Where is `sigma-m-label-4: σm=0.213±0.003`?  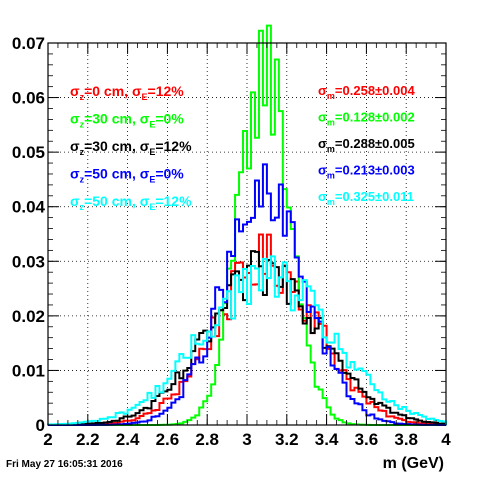 sigma-m-label-4: σm=0.213±0.003 is located at coordinates (366, 172).